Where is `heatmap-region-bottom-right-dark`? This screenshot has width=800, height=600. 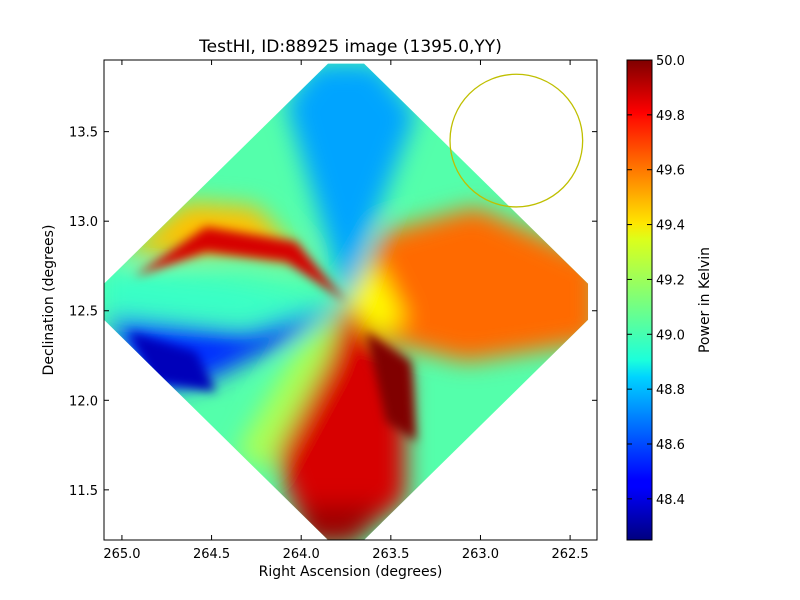 heatmap-region-bottom-right-dark is located at coordinates (391, 386).